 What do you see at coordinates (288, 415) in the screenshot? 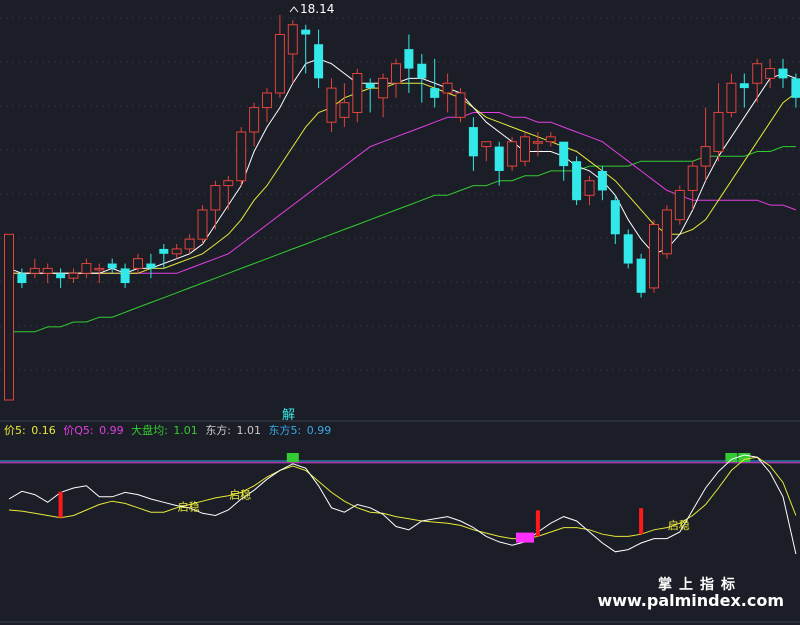
I see `jie-signal-label: 解` at bounding box center [288, 415].